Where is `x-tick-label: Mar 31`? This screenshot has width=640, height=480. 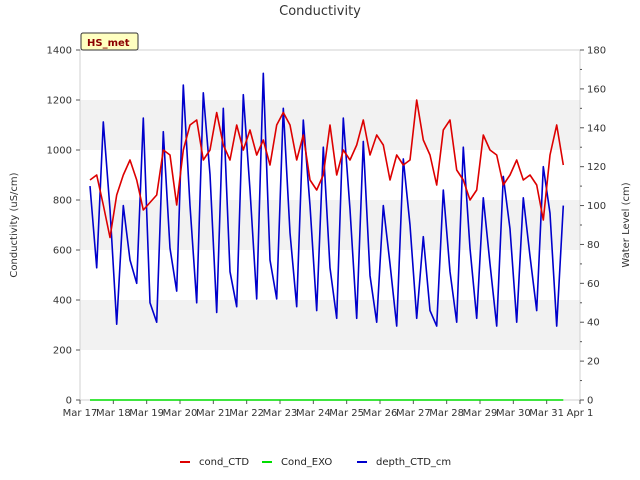
x-tick-label: Mar 31 is located at coordinates (546, 413).